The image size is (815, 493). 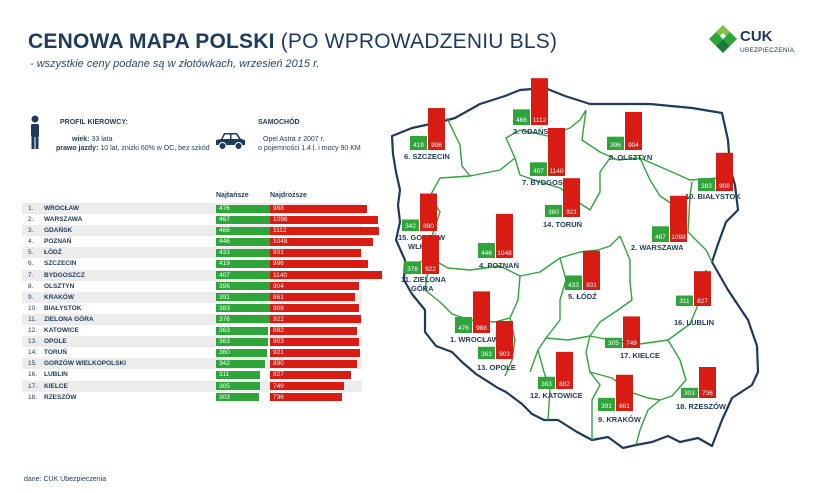 I want to click on cuk-logo-icon, so click(x=723, y=39).